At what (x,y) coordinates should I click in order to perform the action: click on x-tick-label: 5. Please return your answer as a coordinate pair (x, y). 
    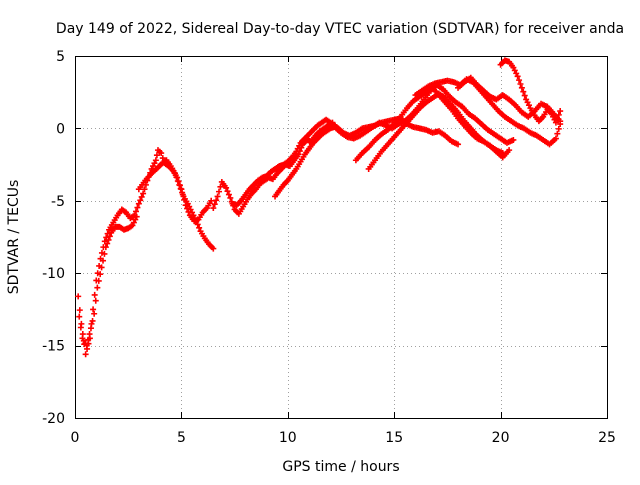
    Looking at the image, I should click on (181, 438).